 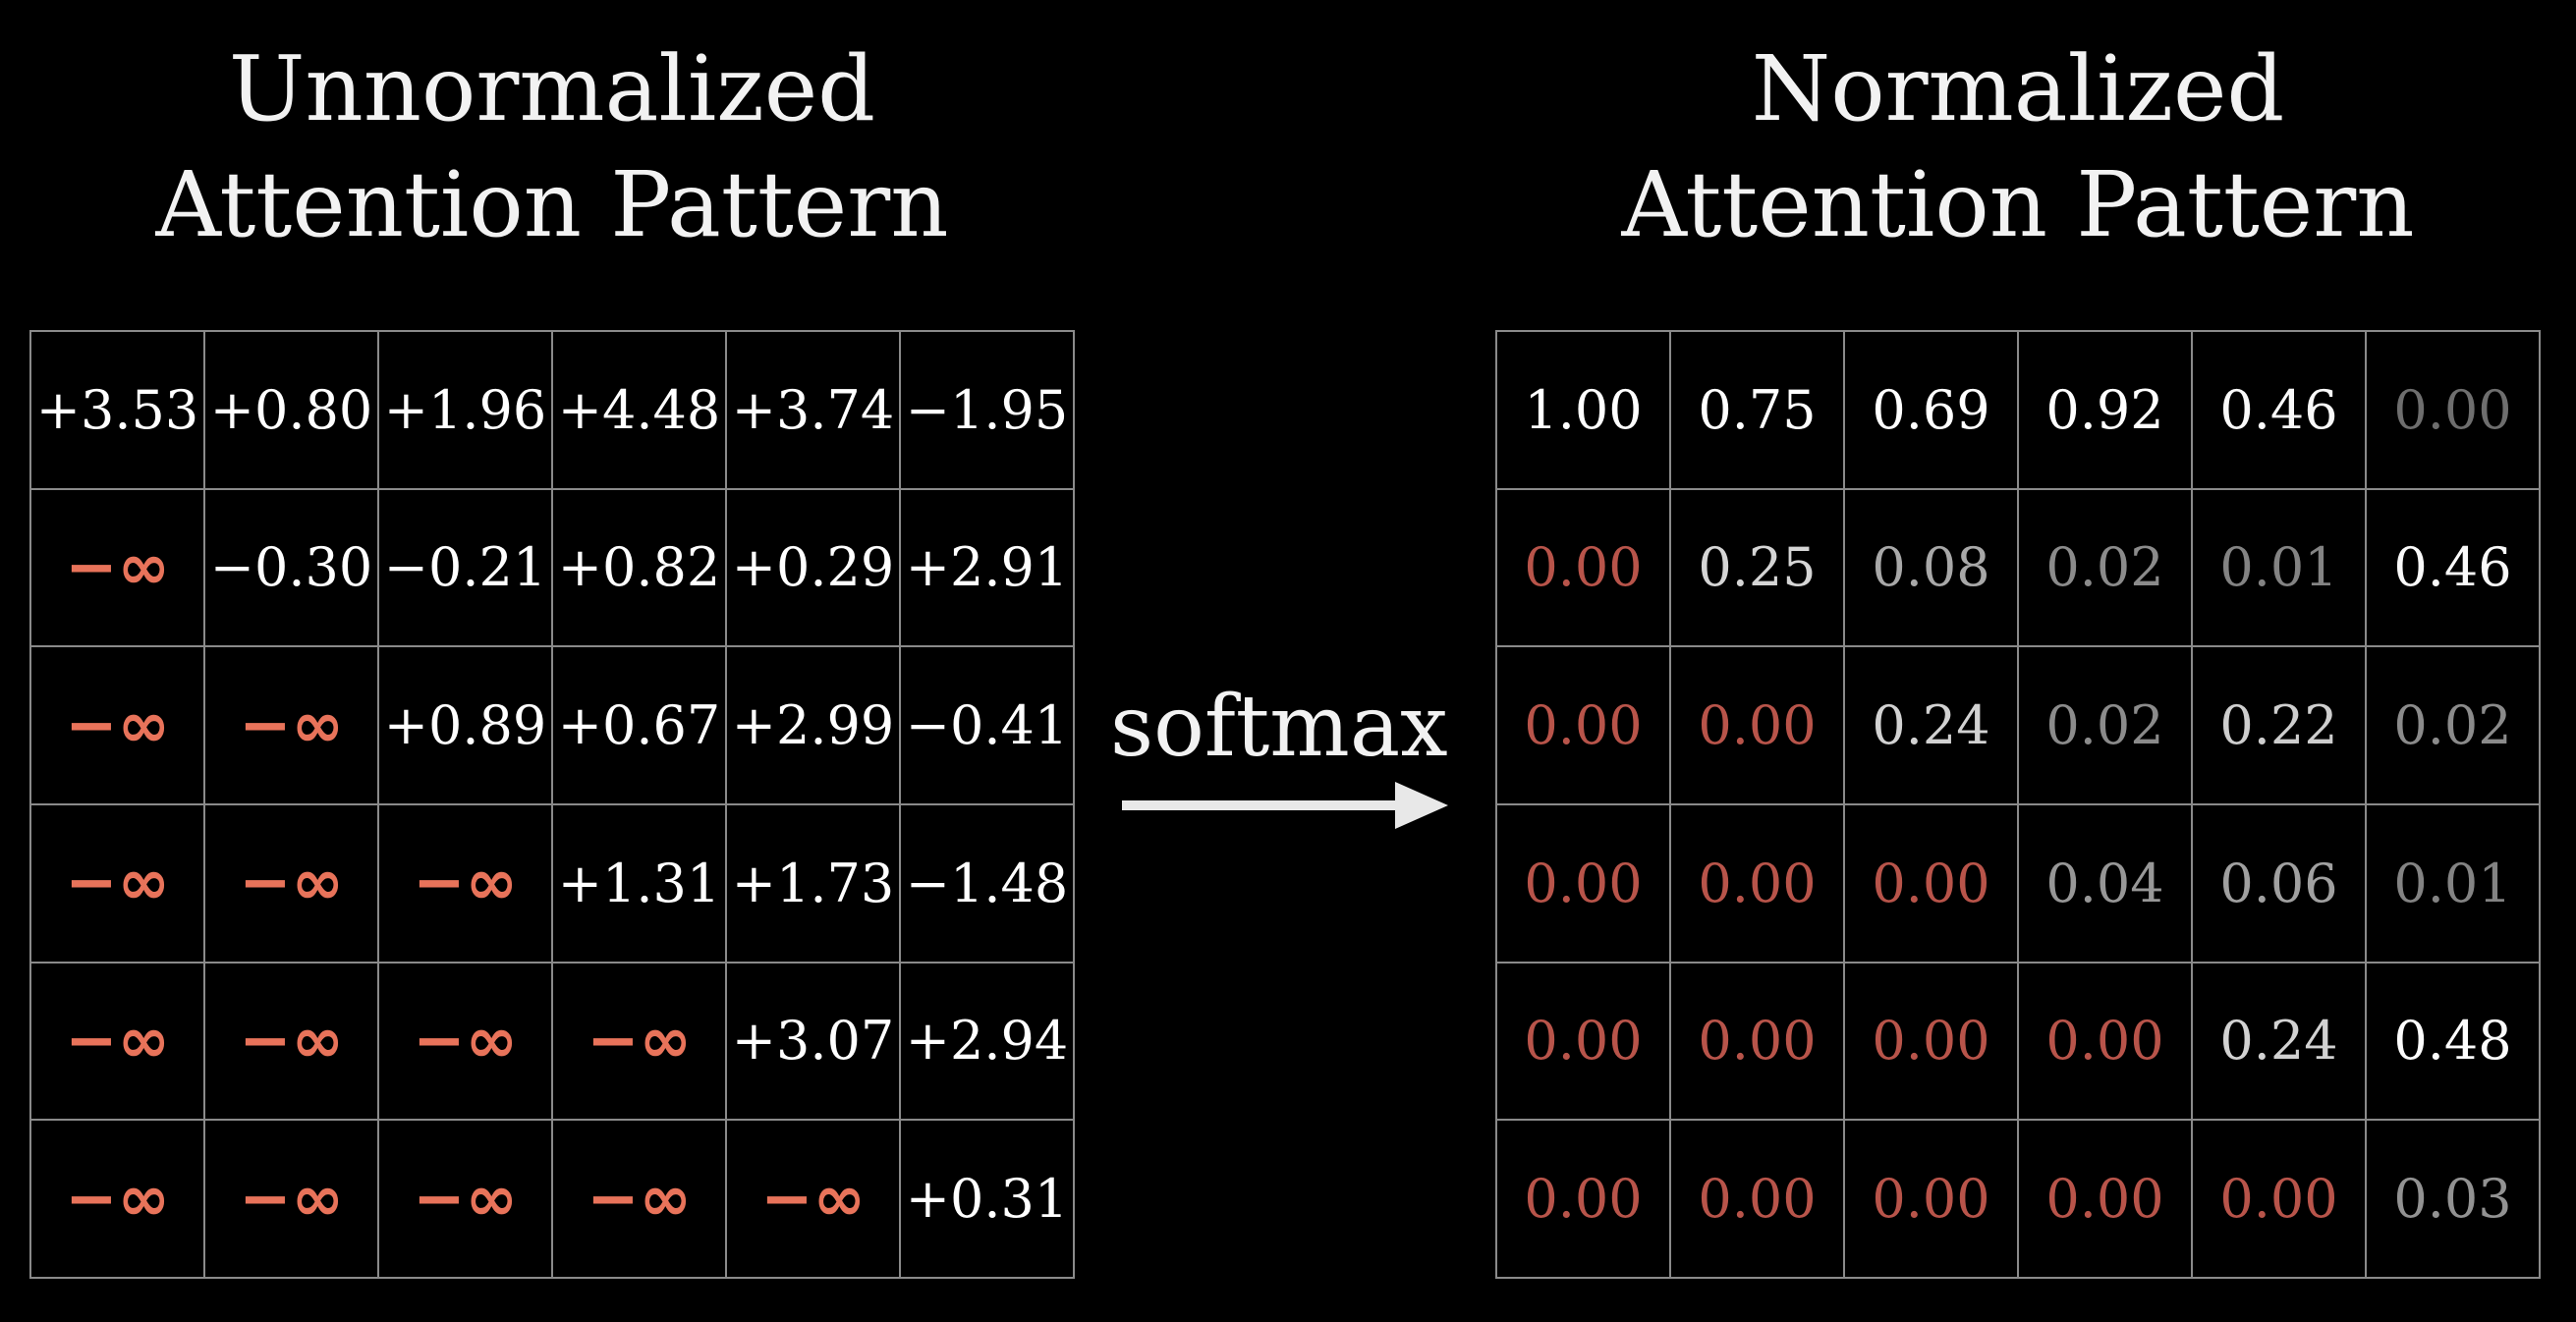 I want to click on unnormalized-cell: +0.89, so click(x=466, y=726).